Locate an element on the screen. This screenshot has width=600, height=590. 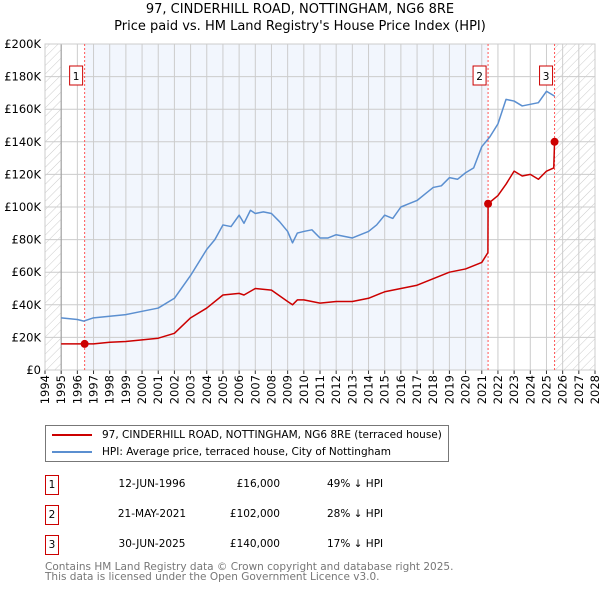
y-tick-label: £40K is located at coordinates (27, 305).